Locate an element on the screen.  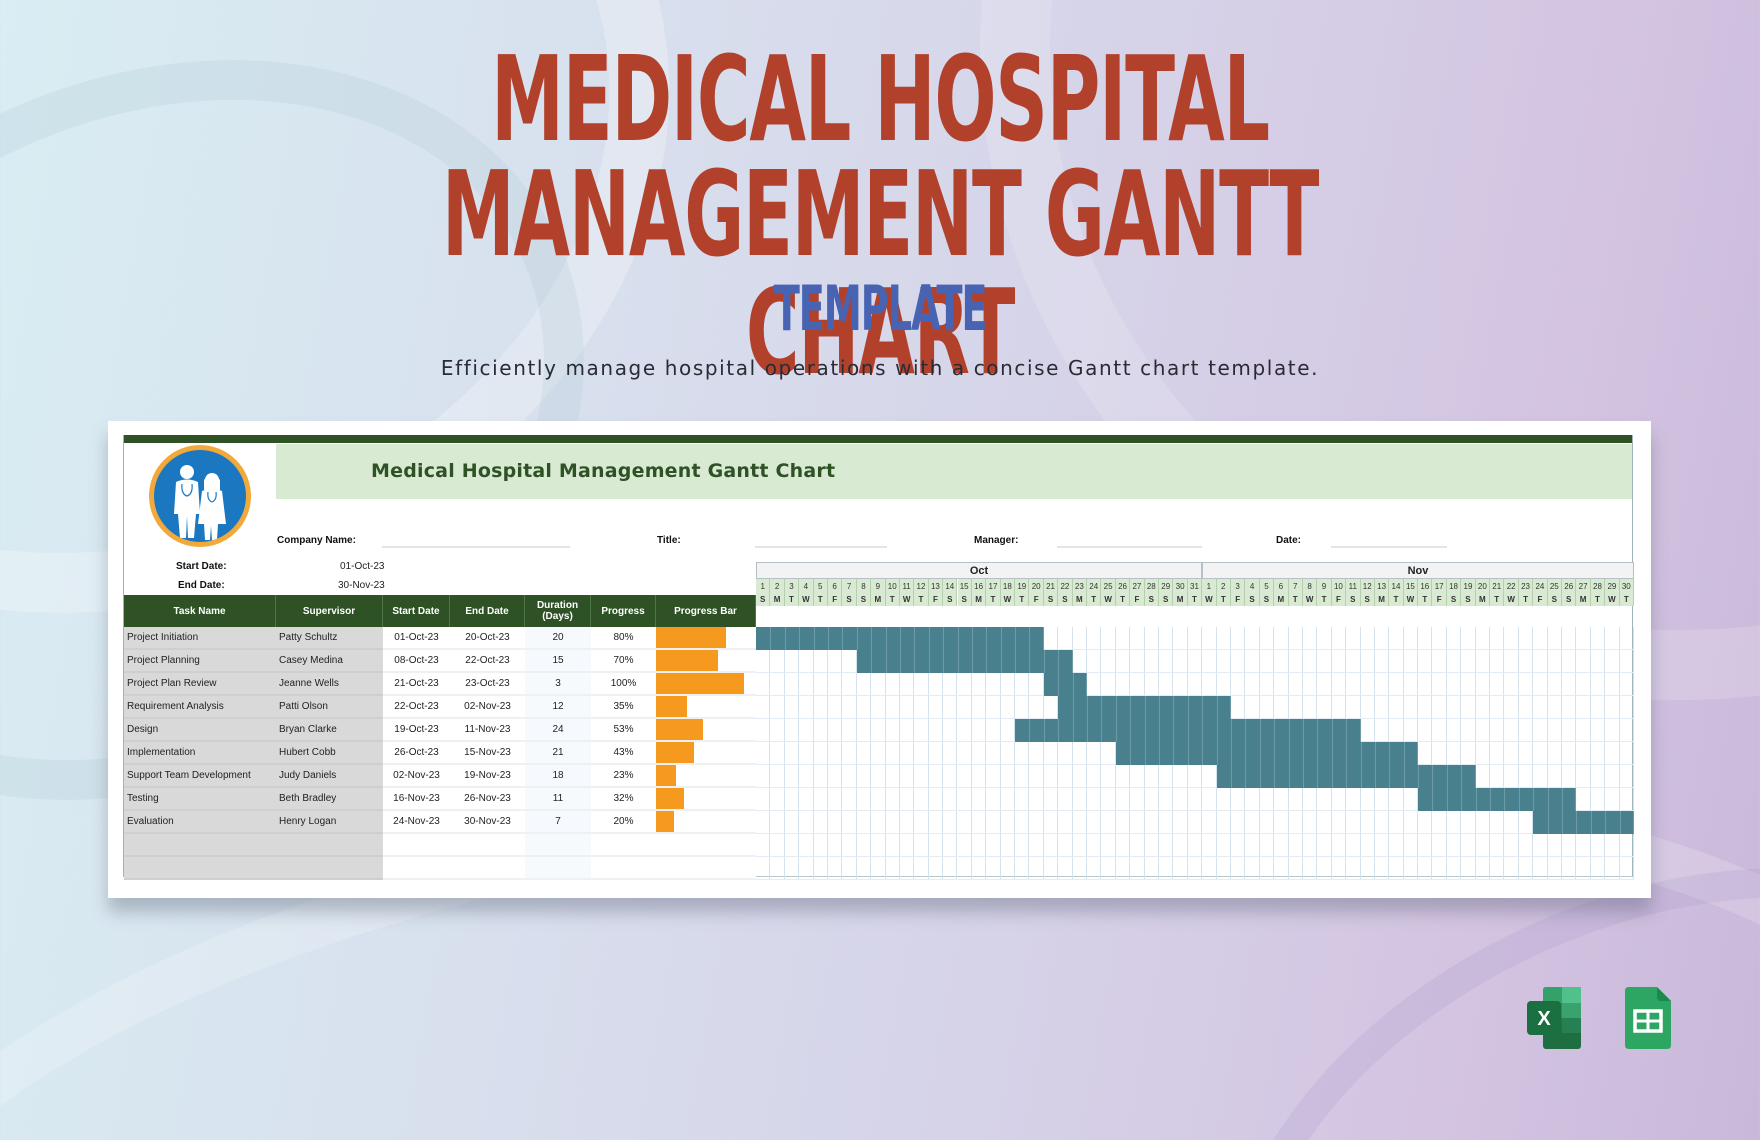
start-date-cell: 01-Oct-23 is located at coordinates (416, 638).